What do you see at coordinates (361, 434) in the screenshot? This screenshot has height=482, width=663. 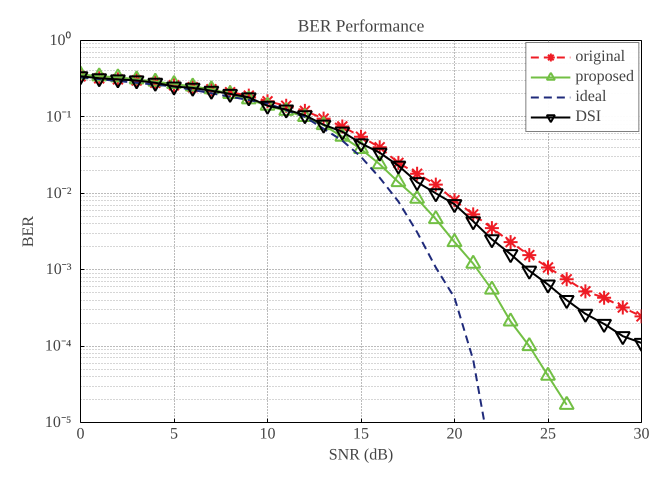 I see `x-tick-label: 15` at bounding box center [361, 434].